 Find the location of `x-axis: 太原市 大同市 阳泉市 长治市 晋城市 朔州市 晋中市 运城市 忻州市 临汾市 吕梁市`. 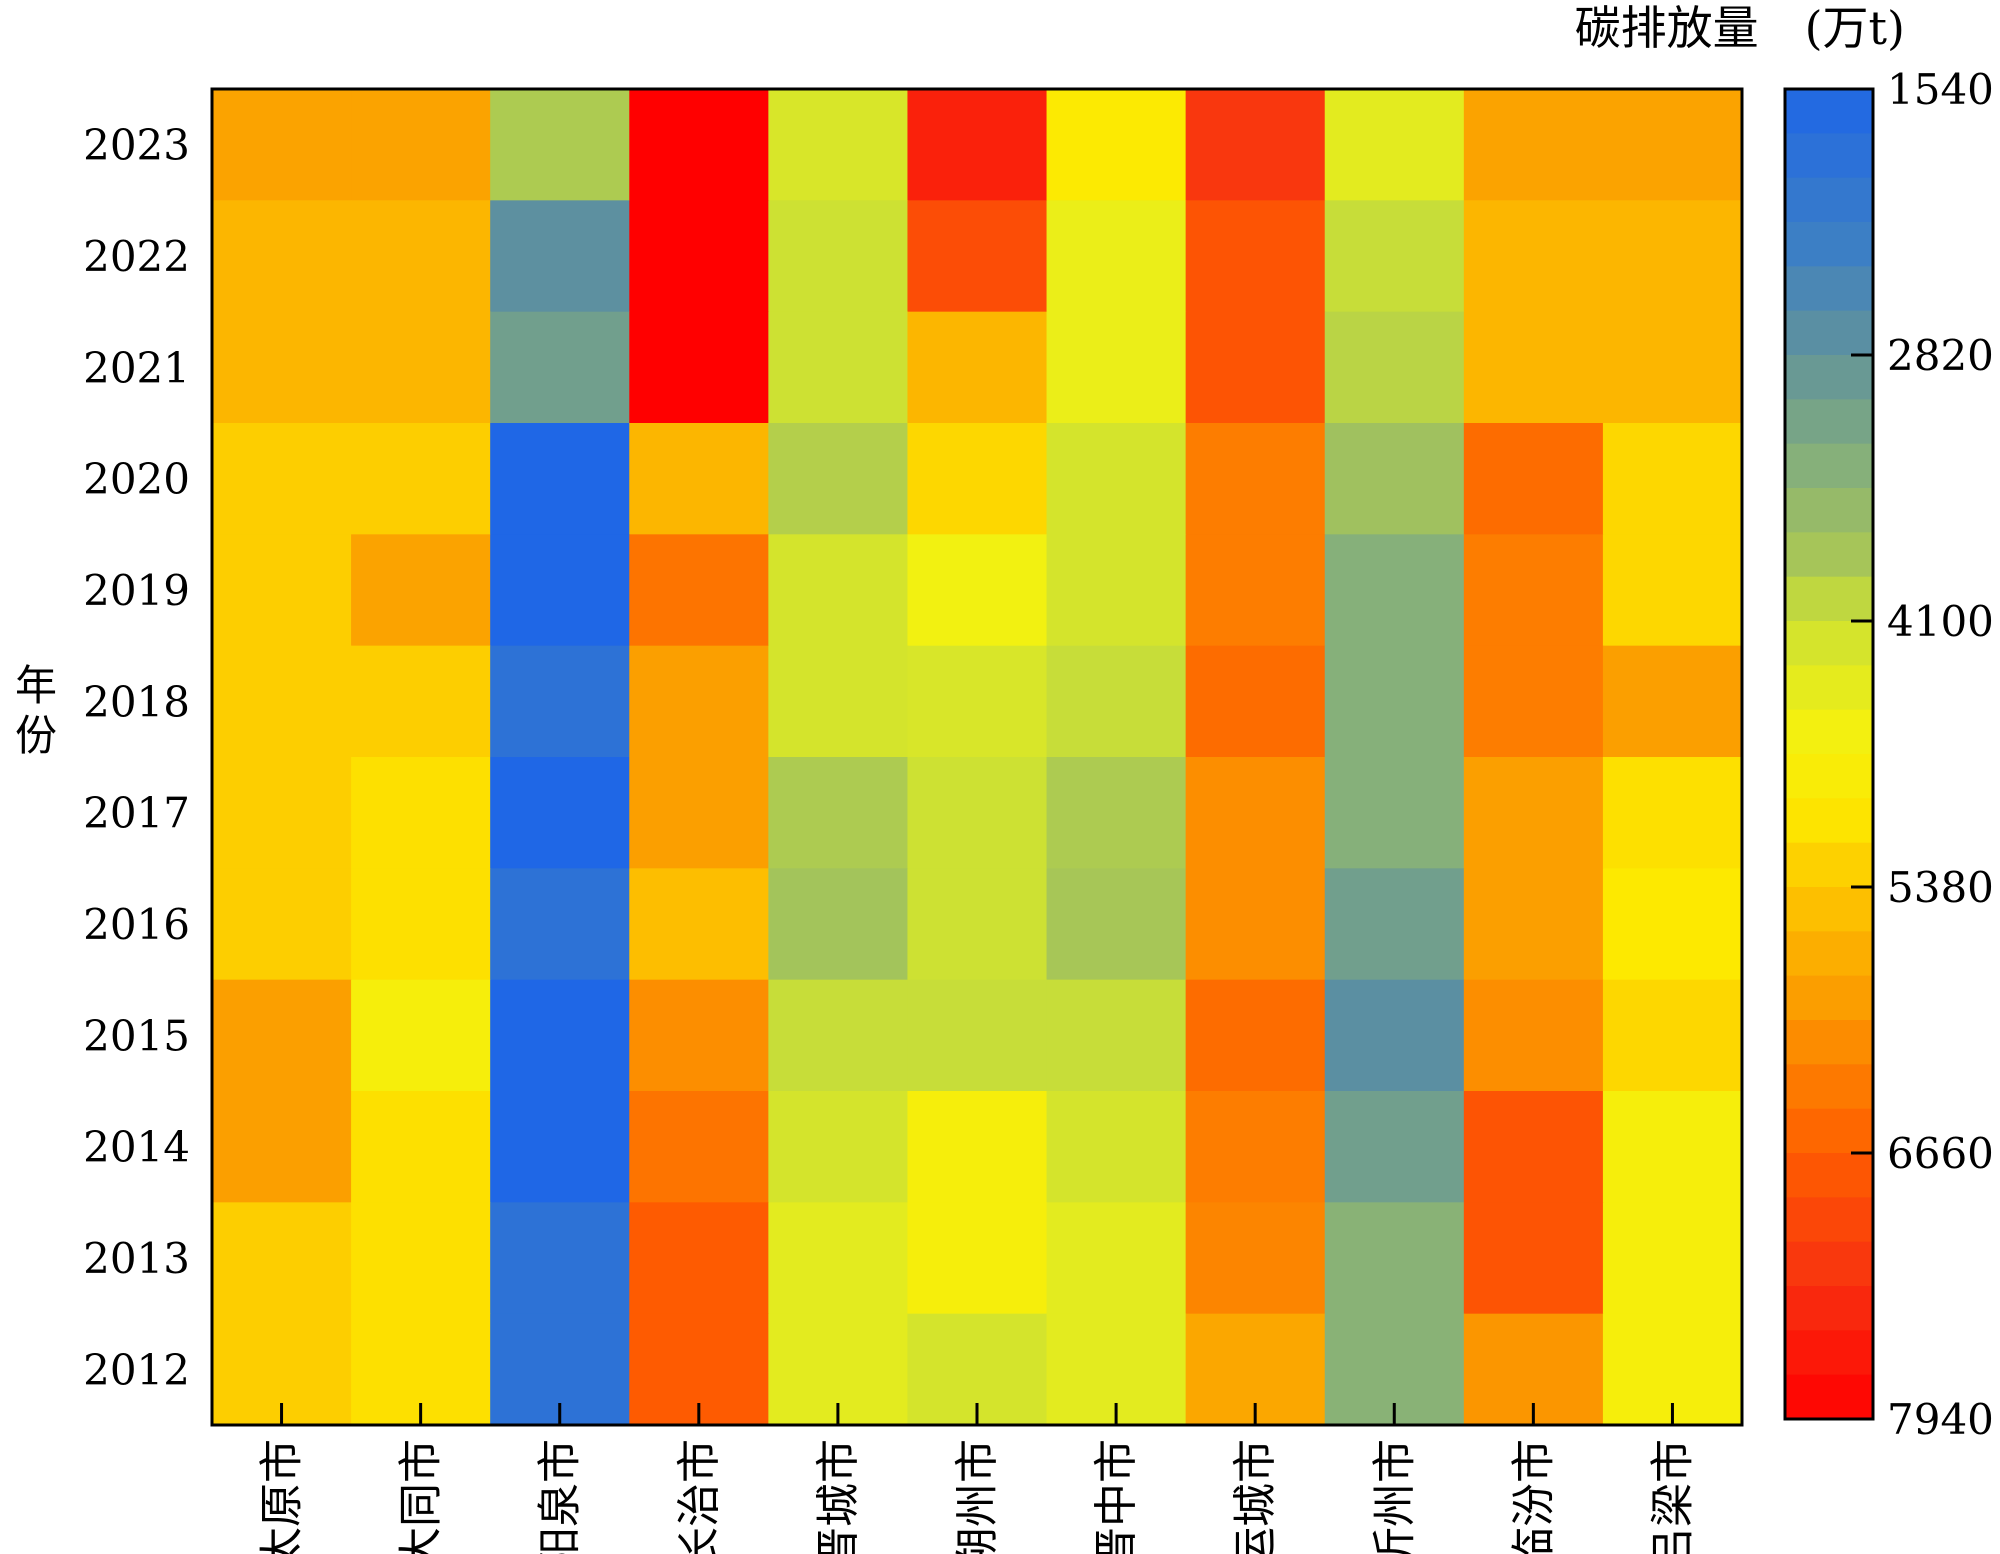

x-axis: 太原市 大同市 阳泉市 长治市 晋城市 朔州市 晋中市 运城市 忻州市 临汾市 吕梁市 is located at coordinates (977, 1478).